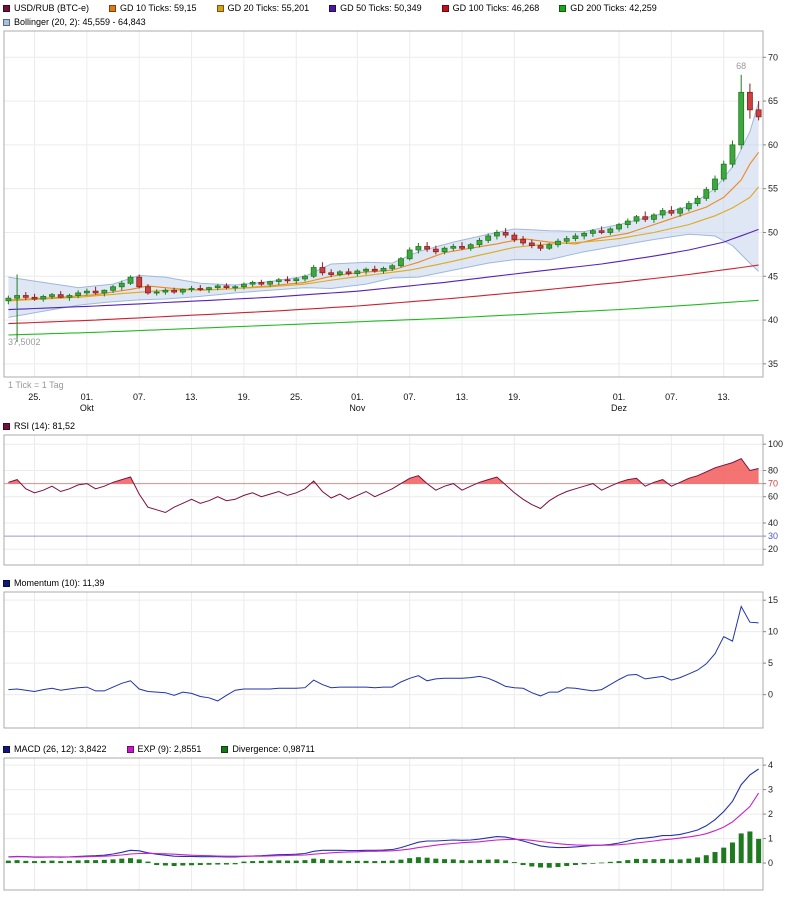  What do you see at coordinates (59, 583) in the screenshot?
I see `legend-label: Momentum (10): 11,39` at bounding box center [59, 583].